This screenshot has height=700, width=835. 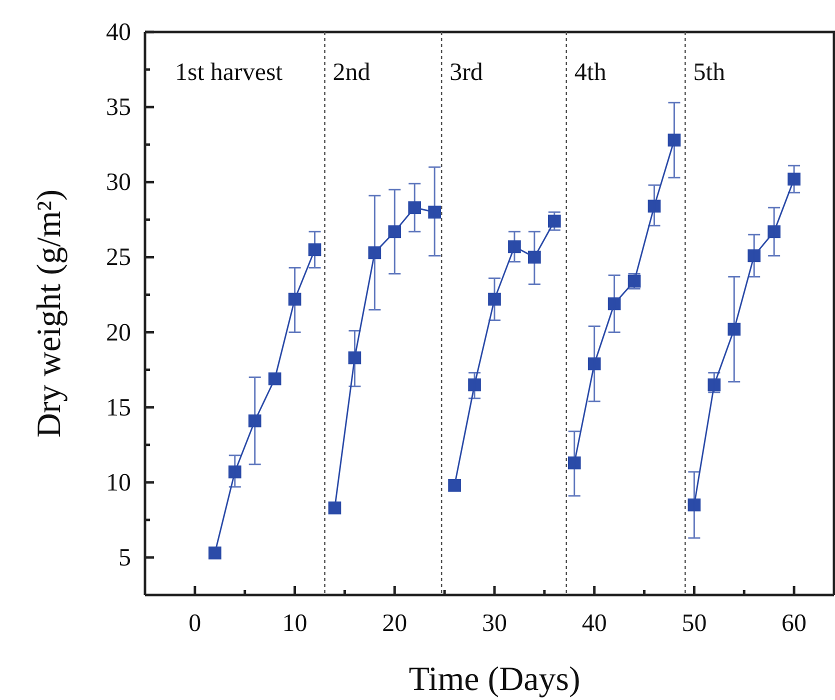 I want to click on y-tick-label: 25, so click(x=118, y=258).